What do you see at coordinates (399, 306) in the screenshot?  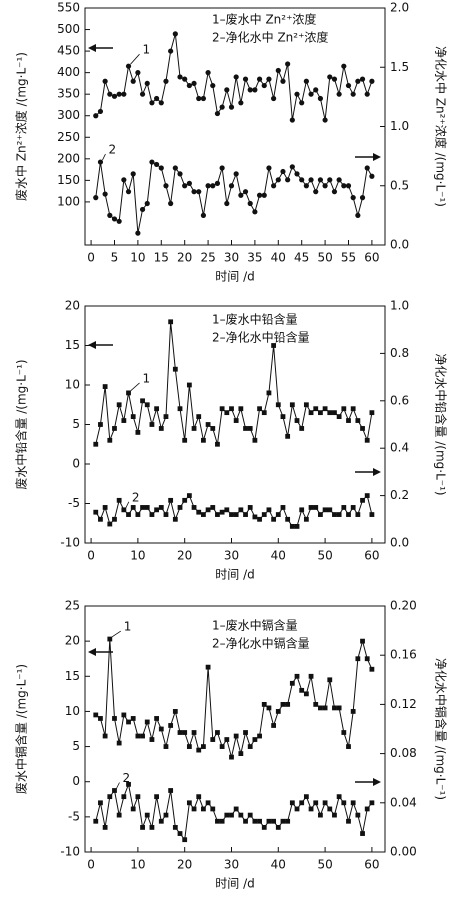 I see `y2-tick-label: 1.0` at bounding box center [399, 306].